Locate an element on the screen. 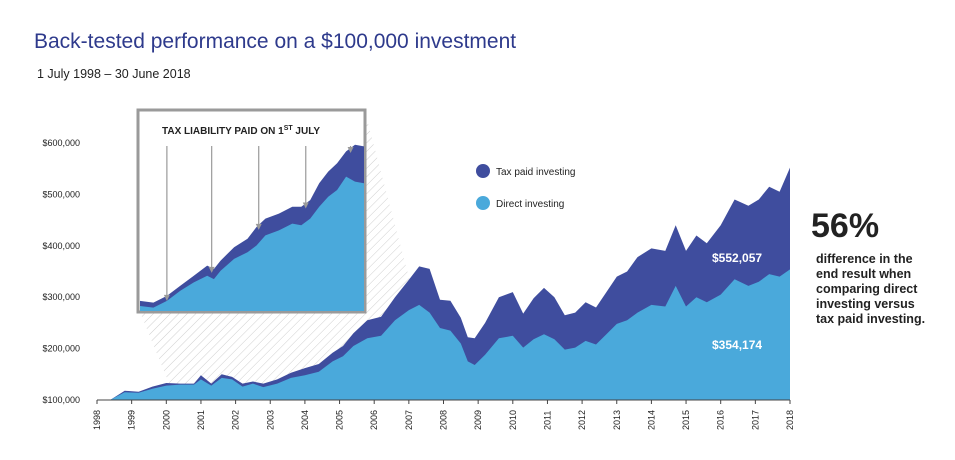 This screenshot has width=955, height=460. y-tick-label: $200,000 is located at coordinates (61, 349).